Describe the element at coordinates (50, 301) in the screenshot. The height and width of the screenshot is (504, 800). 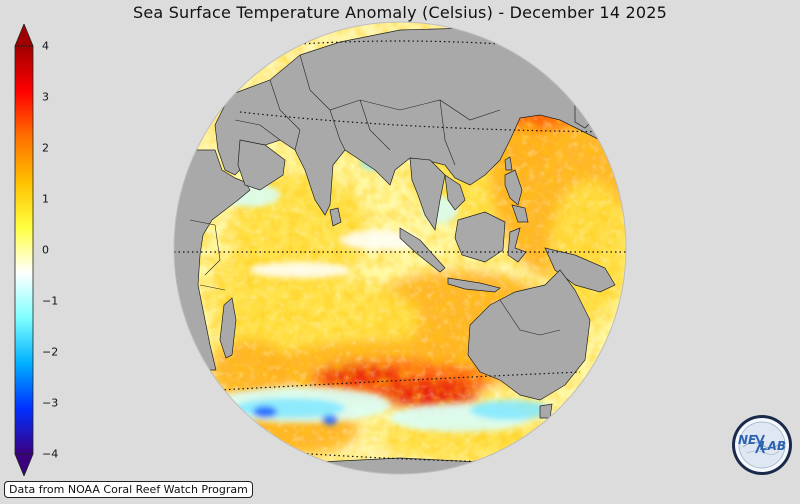
I see `colorbar-tick-label: −1` at that location.